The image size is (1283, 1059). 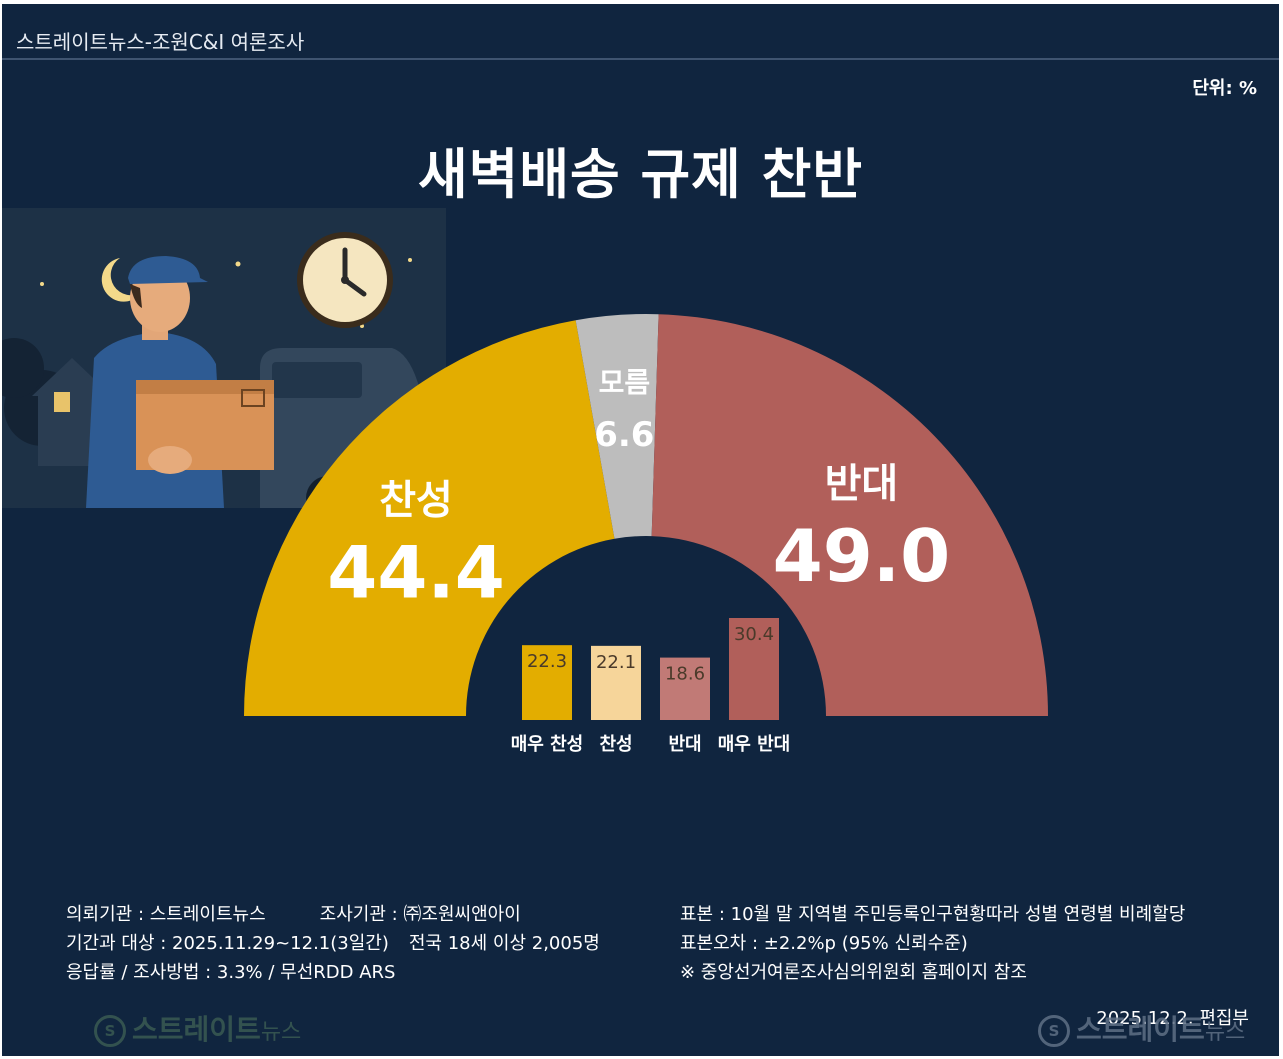 What do you see at coordinates (651, 686) in the screenshot?
I see `breakdown-bars: 22.3 매우 찬성 22.1 찬성 18.6 반대 30.4 매우 반대` at bounding box center [651, 686].